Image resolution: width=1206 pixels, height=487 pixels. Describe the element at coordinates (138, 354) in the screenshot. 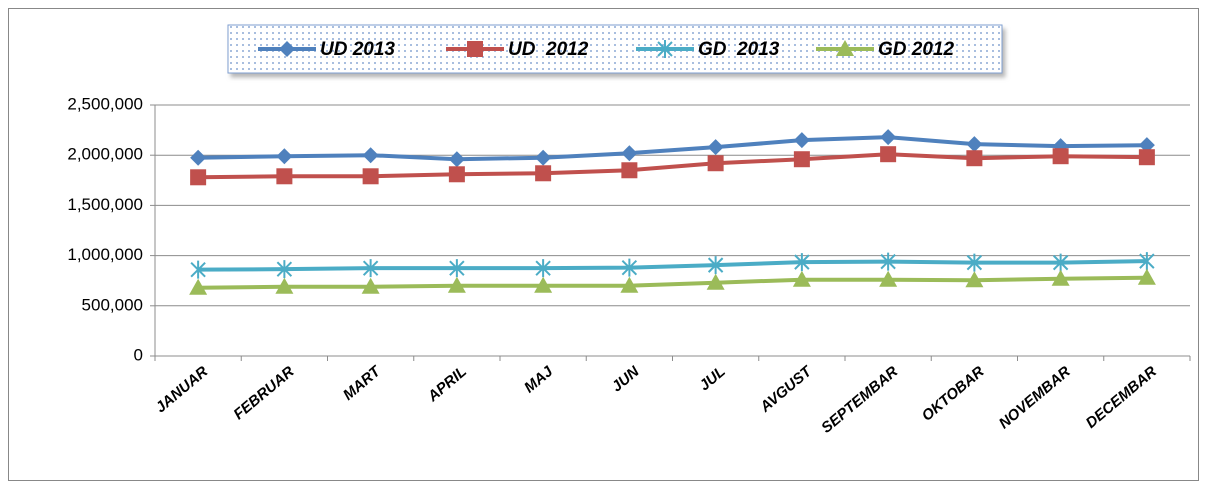

I see `y-tick-label: 0` at that location.